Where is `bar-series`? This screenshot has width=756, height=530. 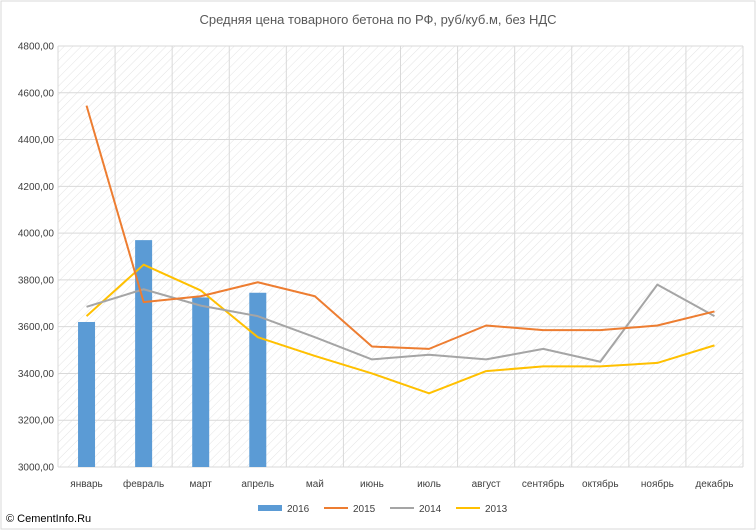 bar-series is located at coordinates (172, 353).